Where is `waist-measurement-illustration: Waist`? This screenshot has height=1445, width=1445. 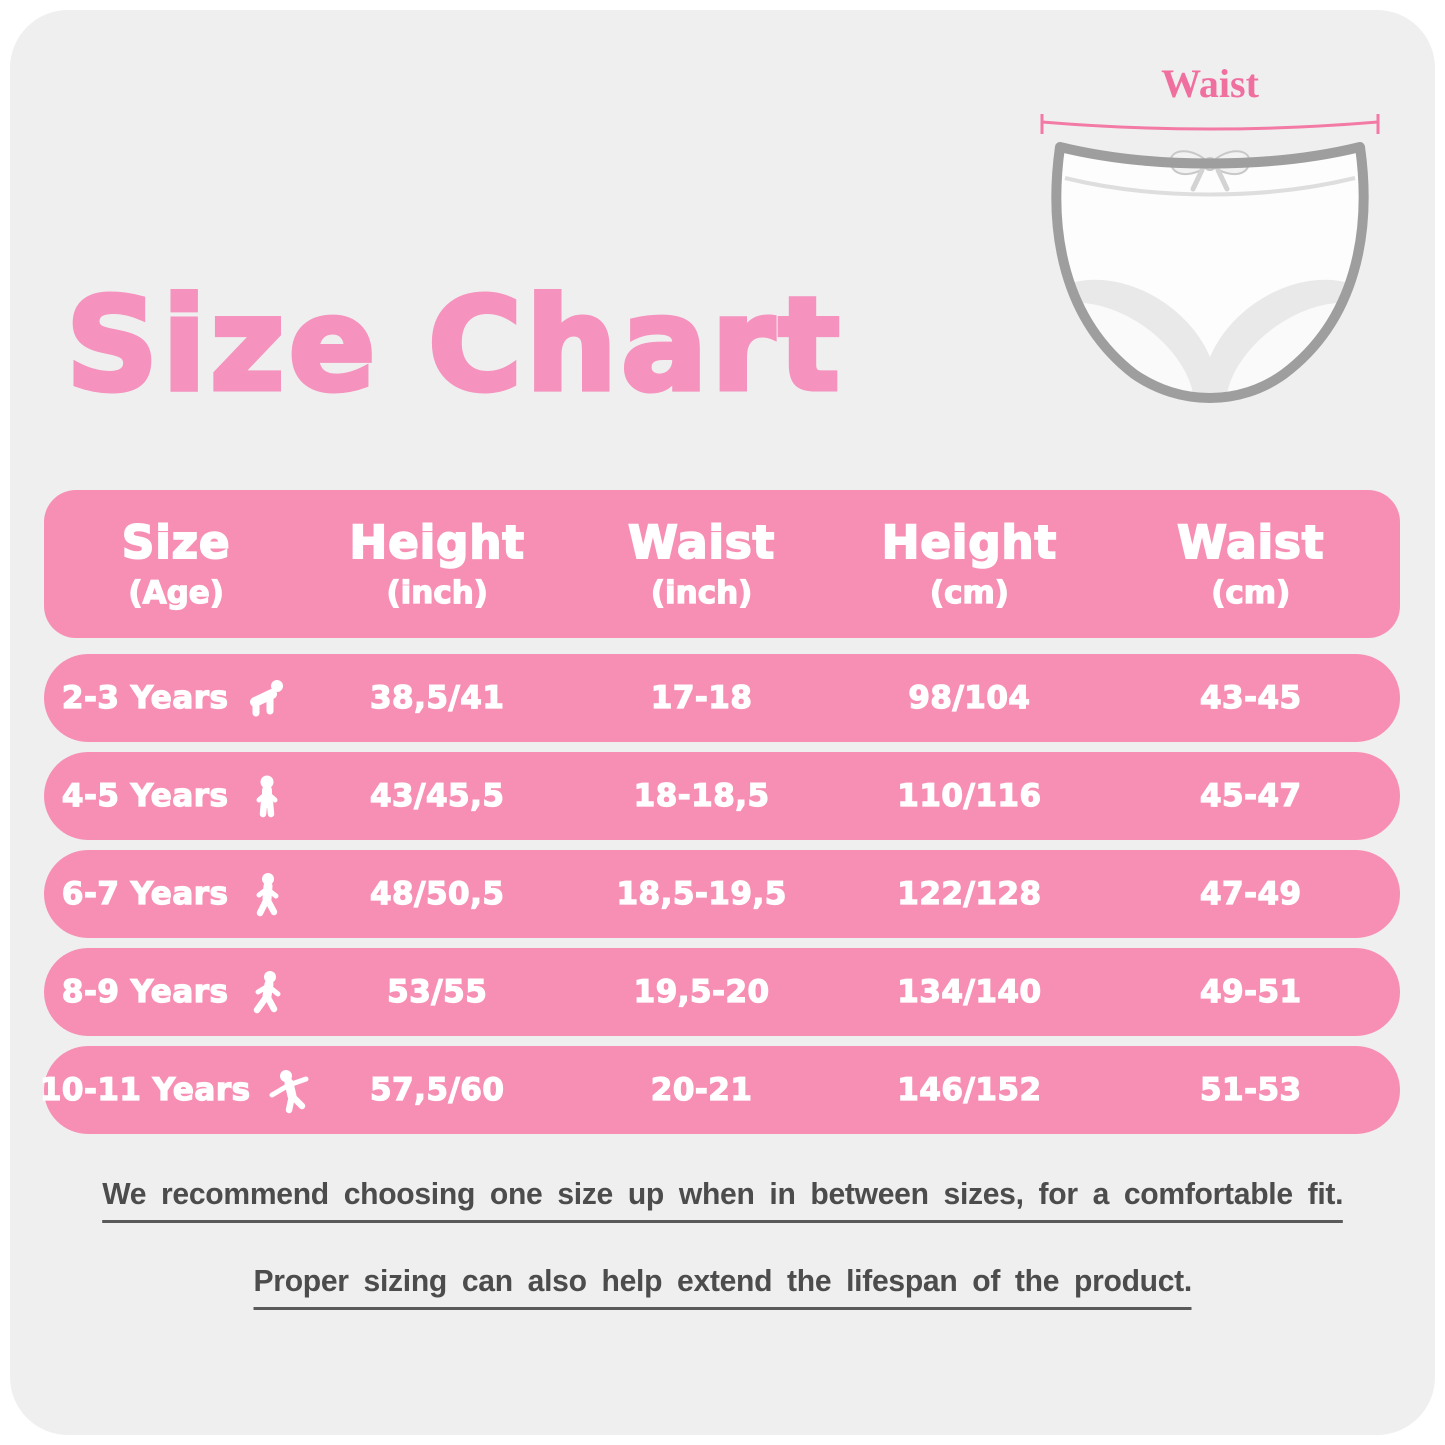
waist-measurement-illustration: Waist is located at coordinates (1210, 257).